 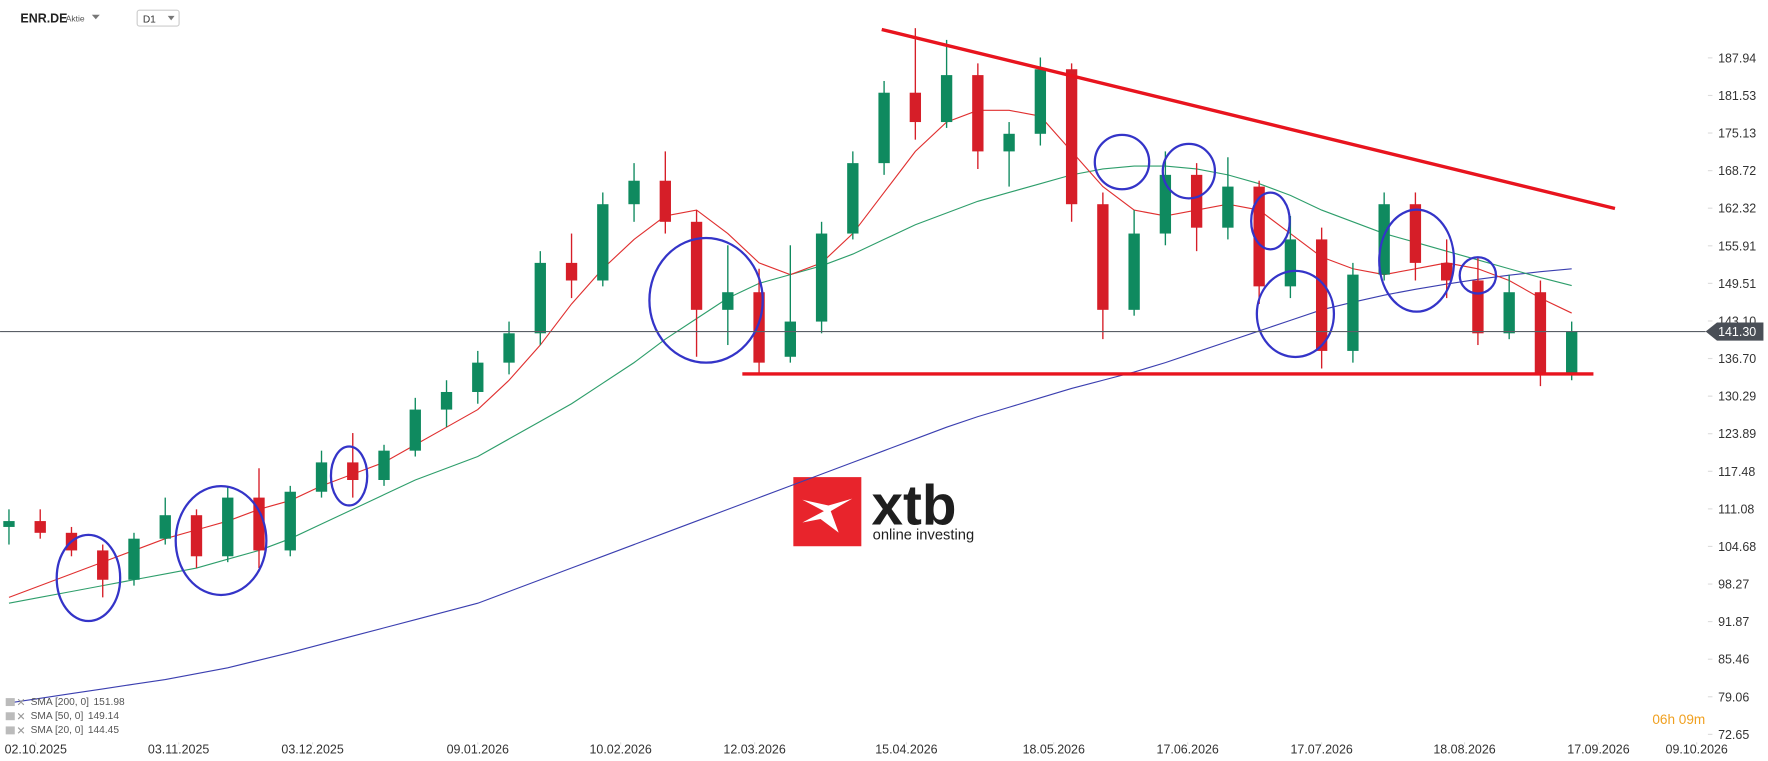 I want to click on timeframe-box, so click(x=158, y=18).